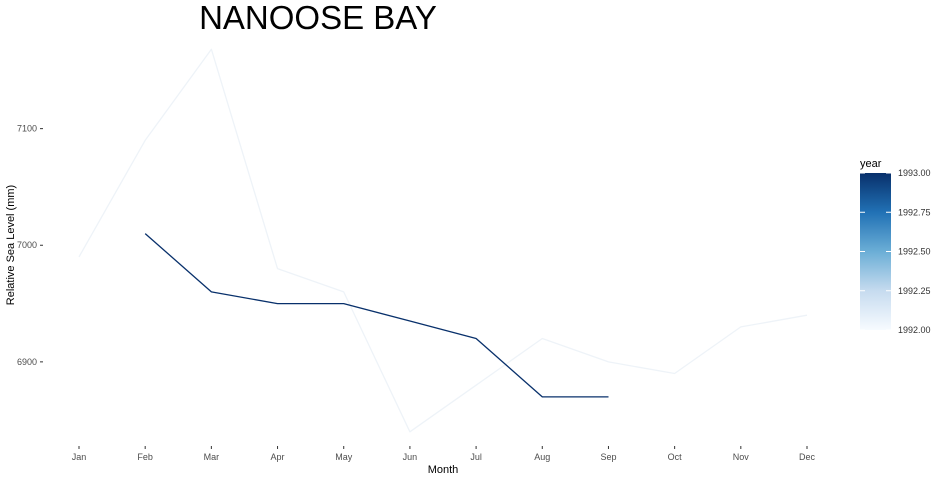  Describe the element at coordinates (145, 457) in the screenshot. I see `x-tick-label: Feb` at that location.